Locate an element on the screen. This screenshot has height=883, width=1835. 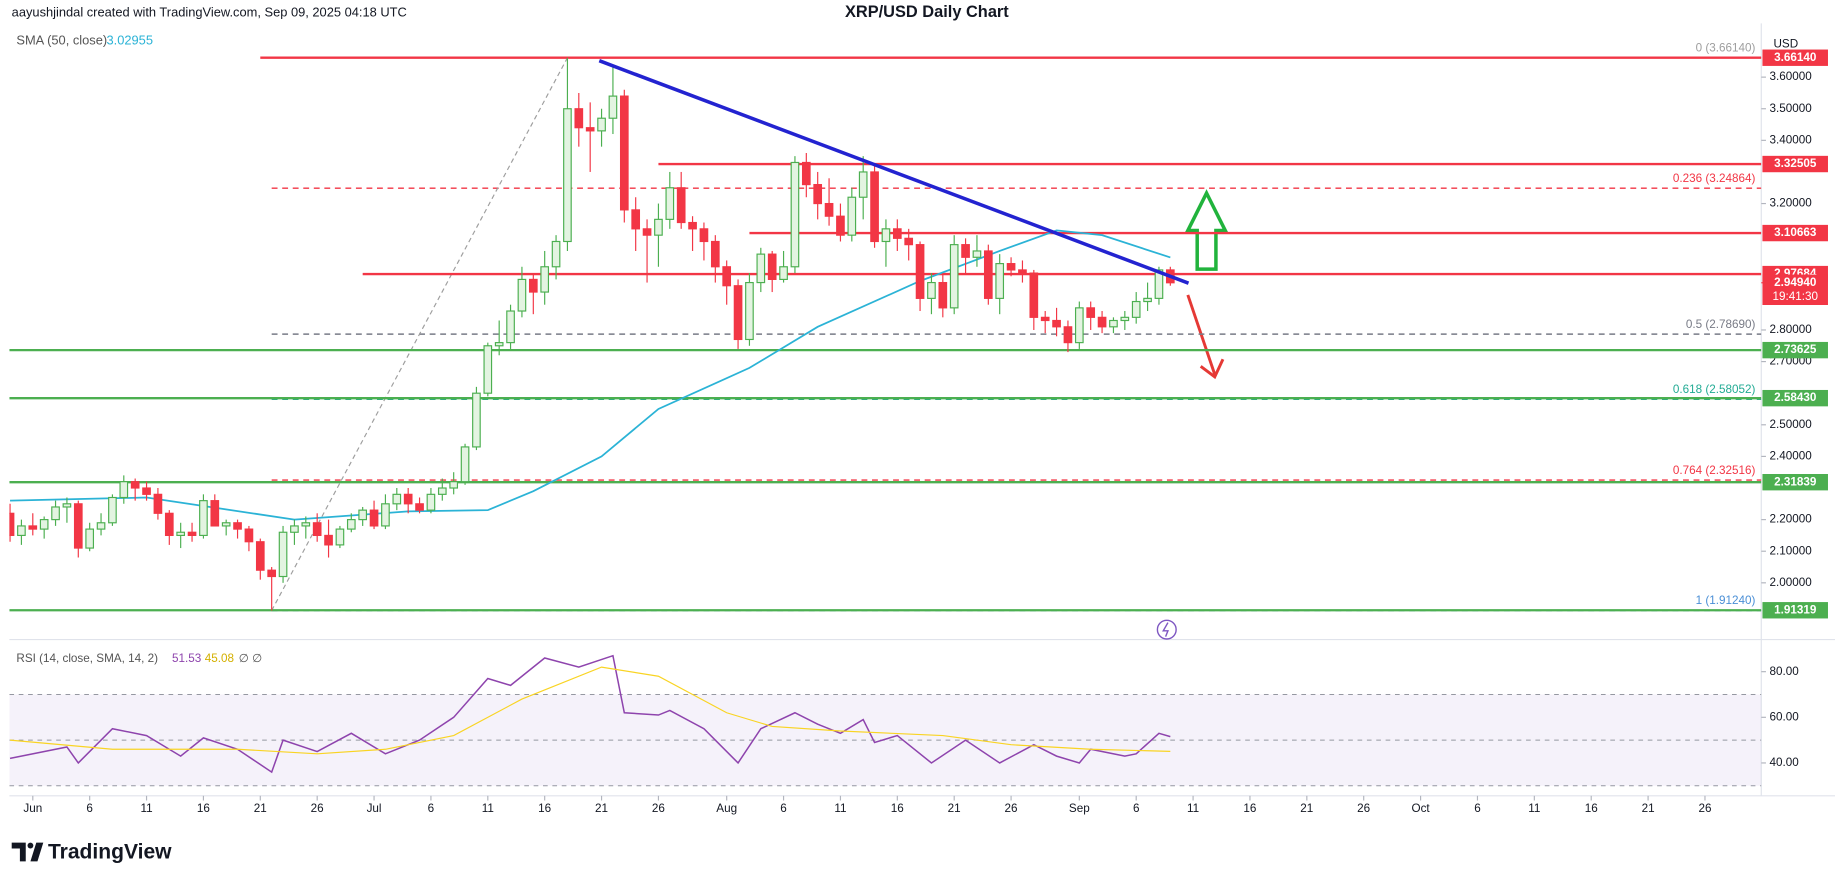
last-price-label: 2.94940 is located at coordinates (1795, 282).